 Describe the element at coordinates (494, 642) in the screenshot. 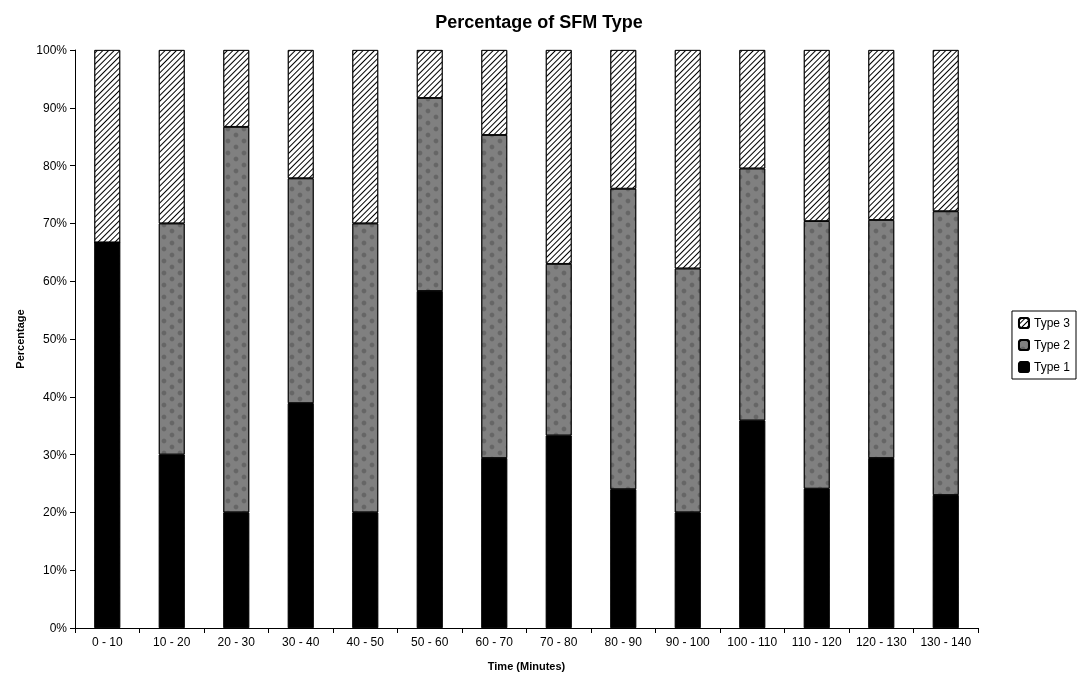

I see `x-tick-label: 60 - 70` at that location.